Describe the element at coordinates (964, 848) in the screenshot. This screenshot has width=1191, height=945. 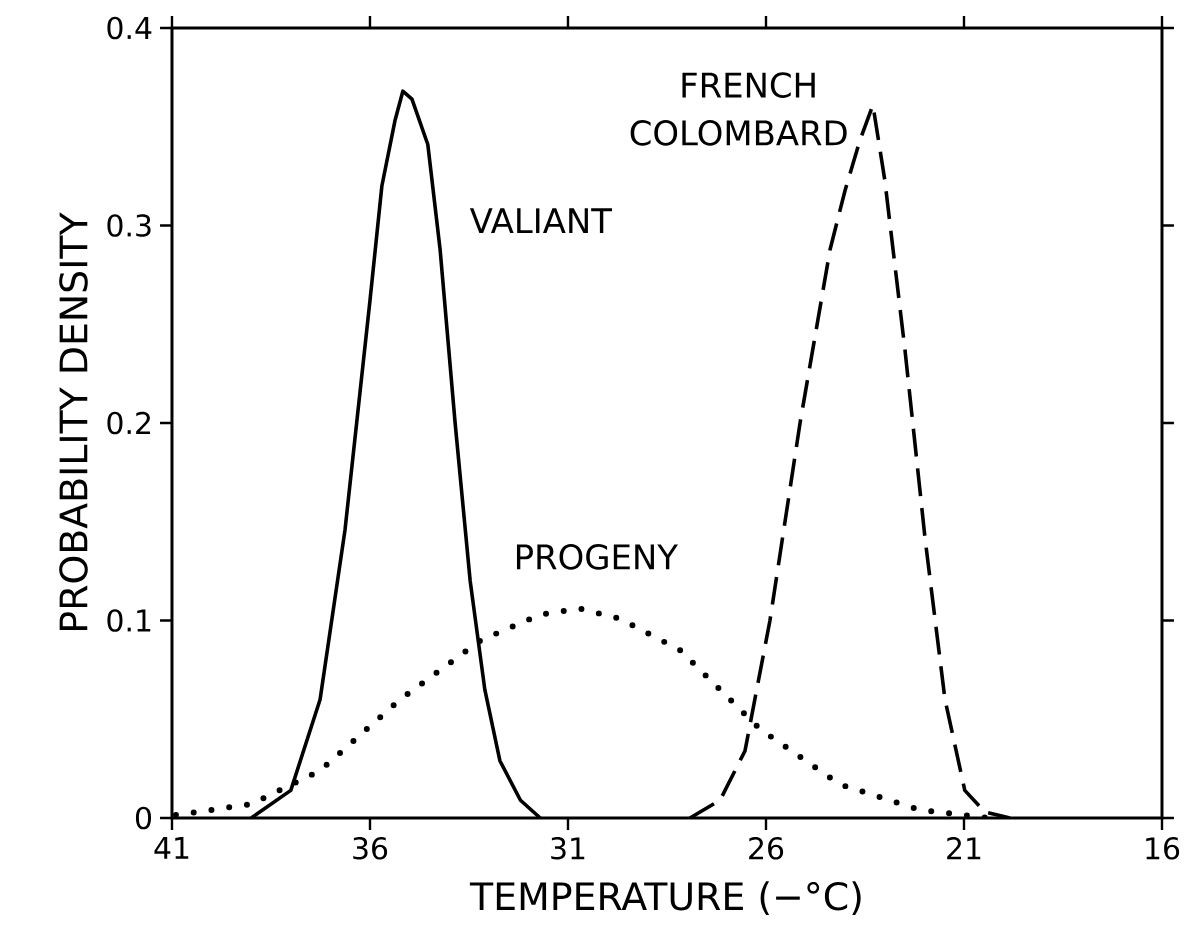
I see `x-tick-label: 21` at that location.